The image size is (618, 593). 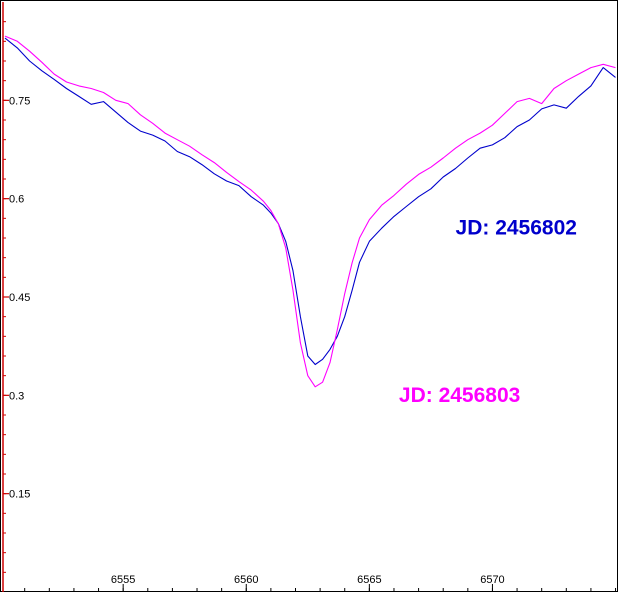 What do you see at coordinates (123, 580) in the screenshot?
I see `x-tick-label: 6555` at bounding box center [123, 580].